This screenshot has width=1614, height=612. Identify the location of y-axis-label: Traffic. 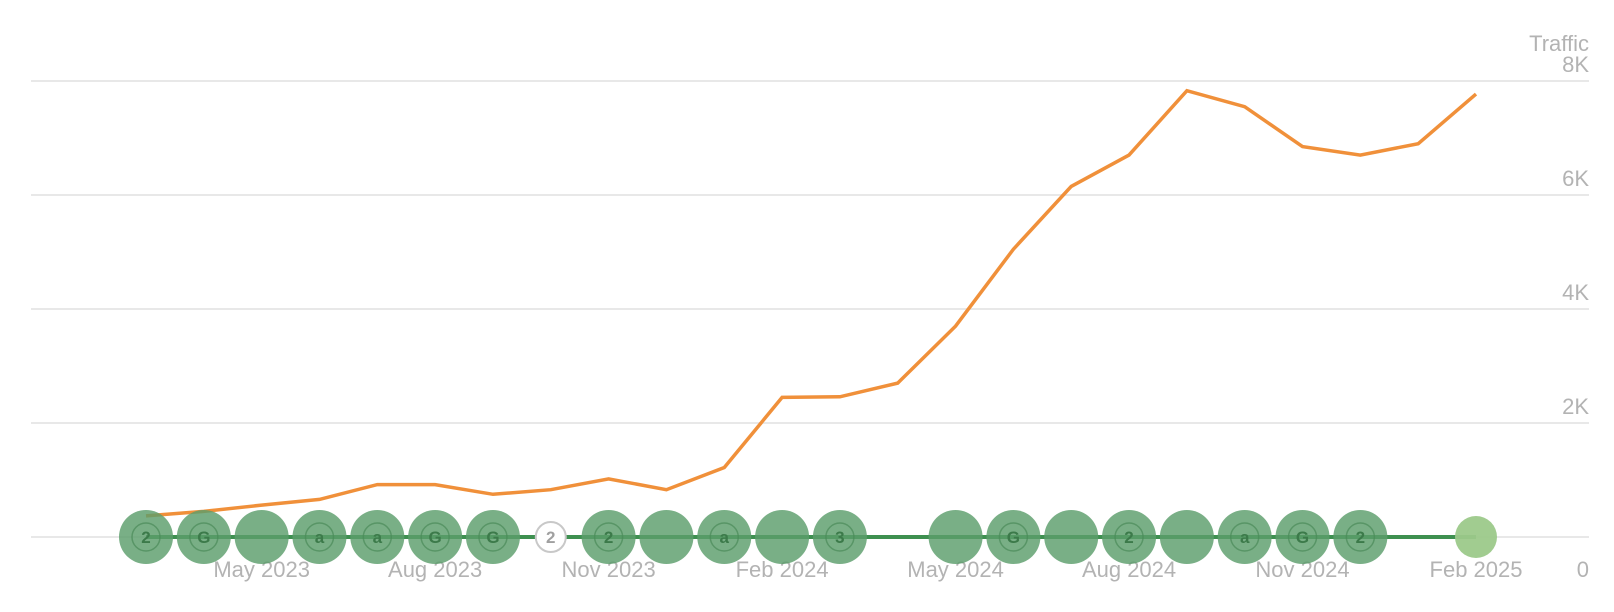
(1559, 43).